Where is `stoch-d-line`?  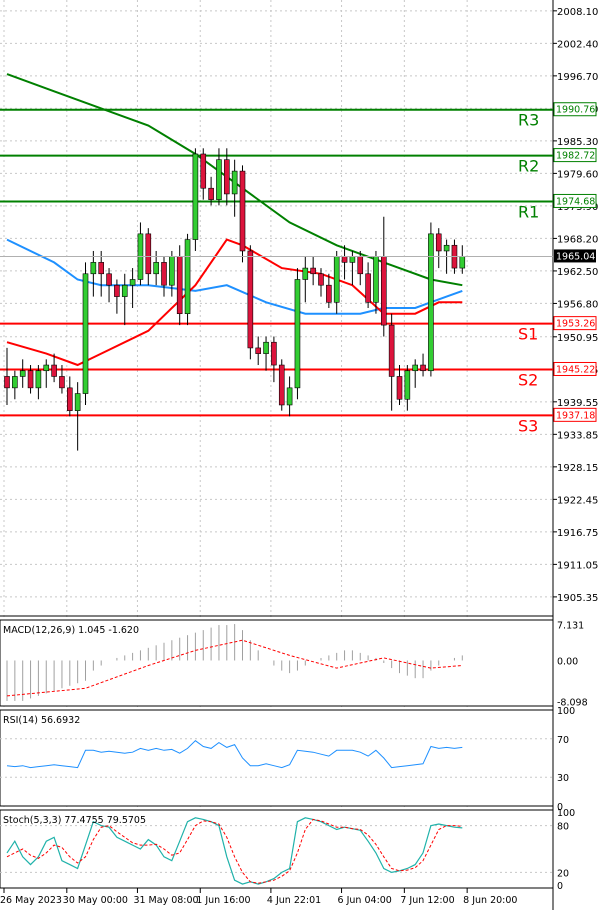
stoch-d-line is located at coordinates (234, 851).